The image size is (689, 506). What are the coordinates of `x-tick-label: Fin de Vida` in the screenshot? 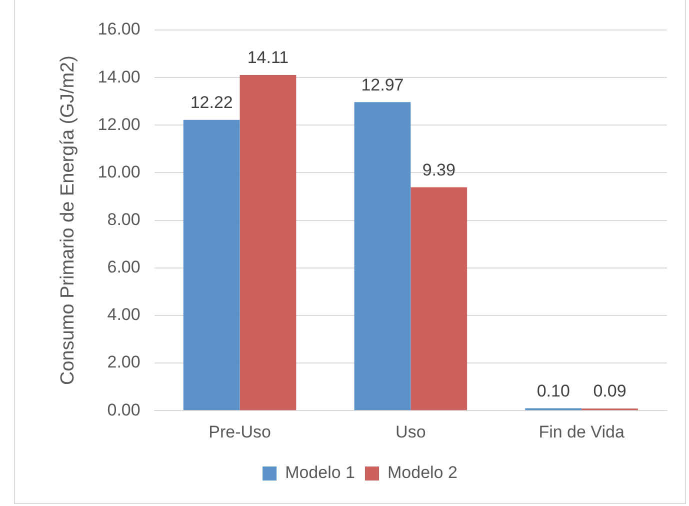 It's located at (581, 432).